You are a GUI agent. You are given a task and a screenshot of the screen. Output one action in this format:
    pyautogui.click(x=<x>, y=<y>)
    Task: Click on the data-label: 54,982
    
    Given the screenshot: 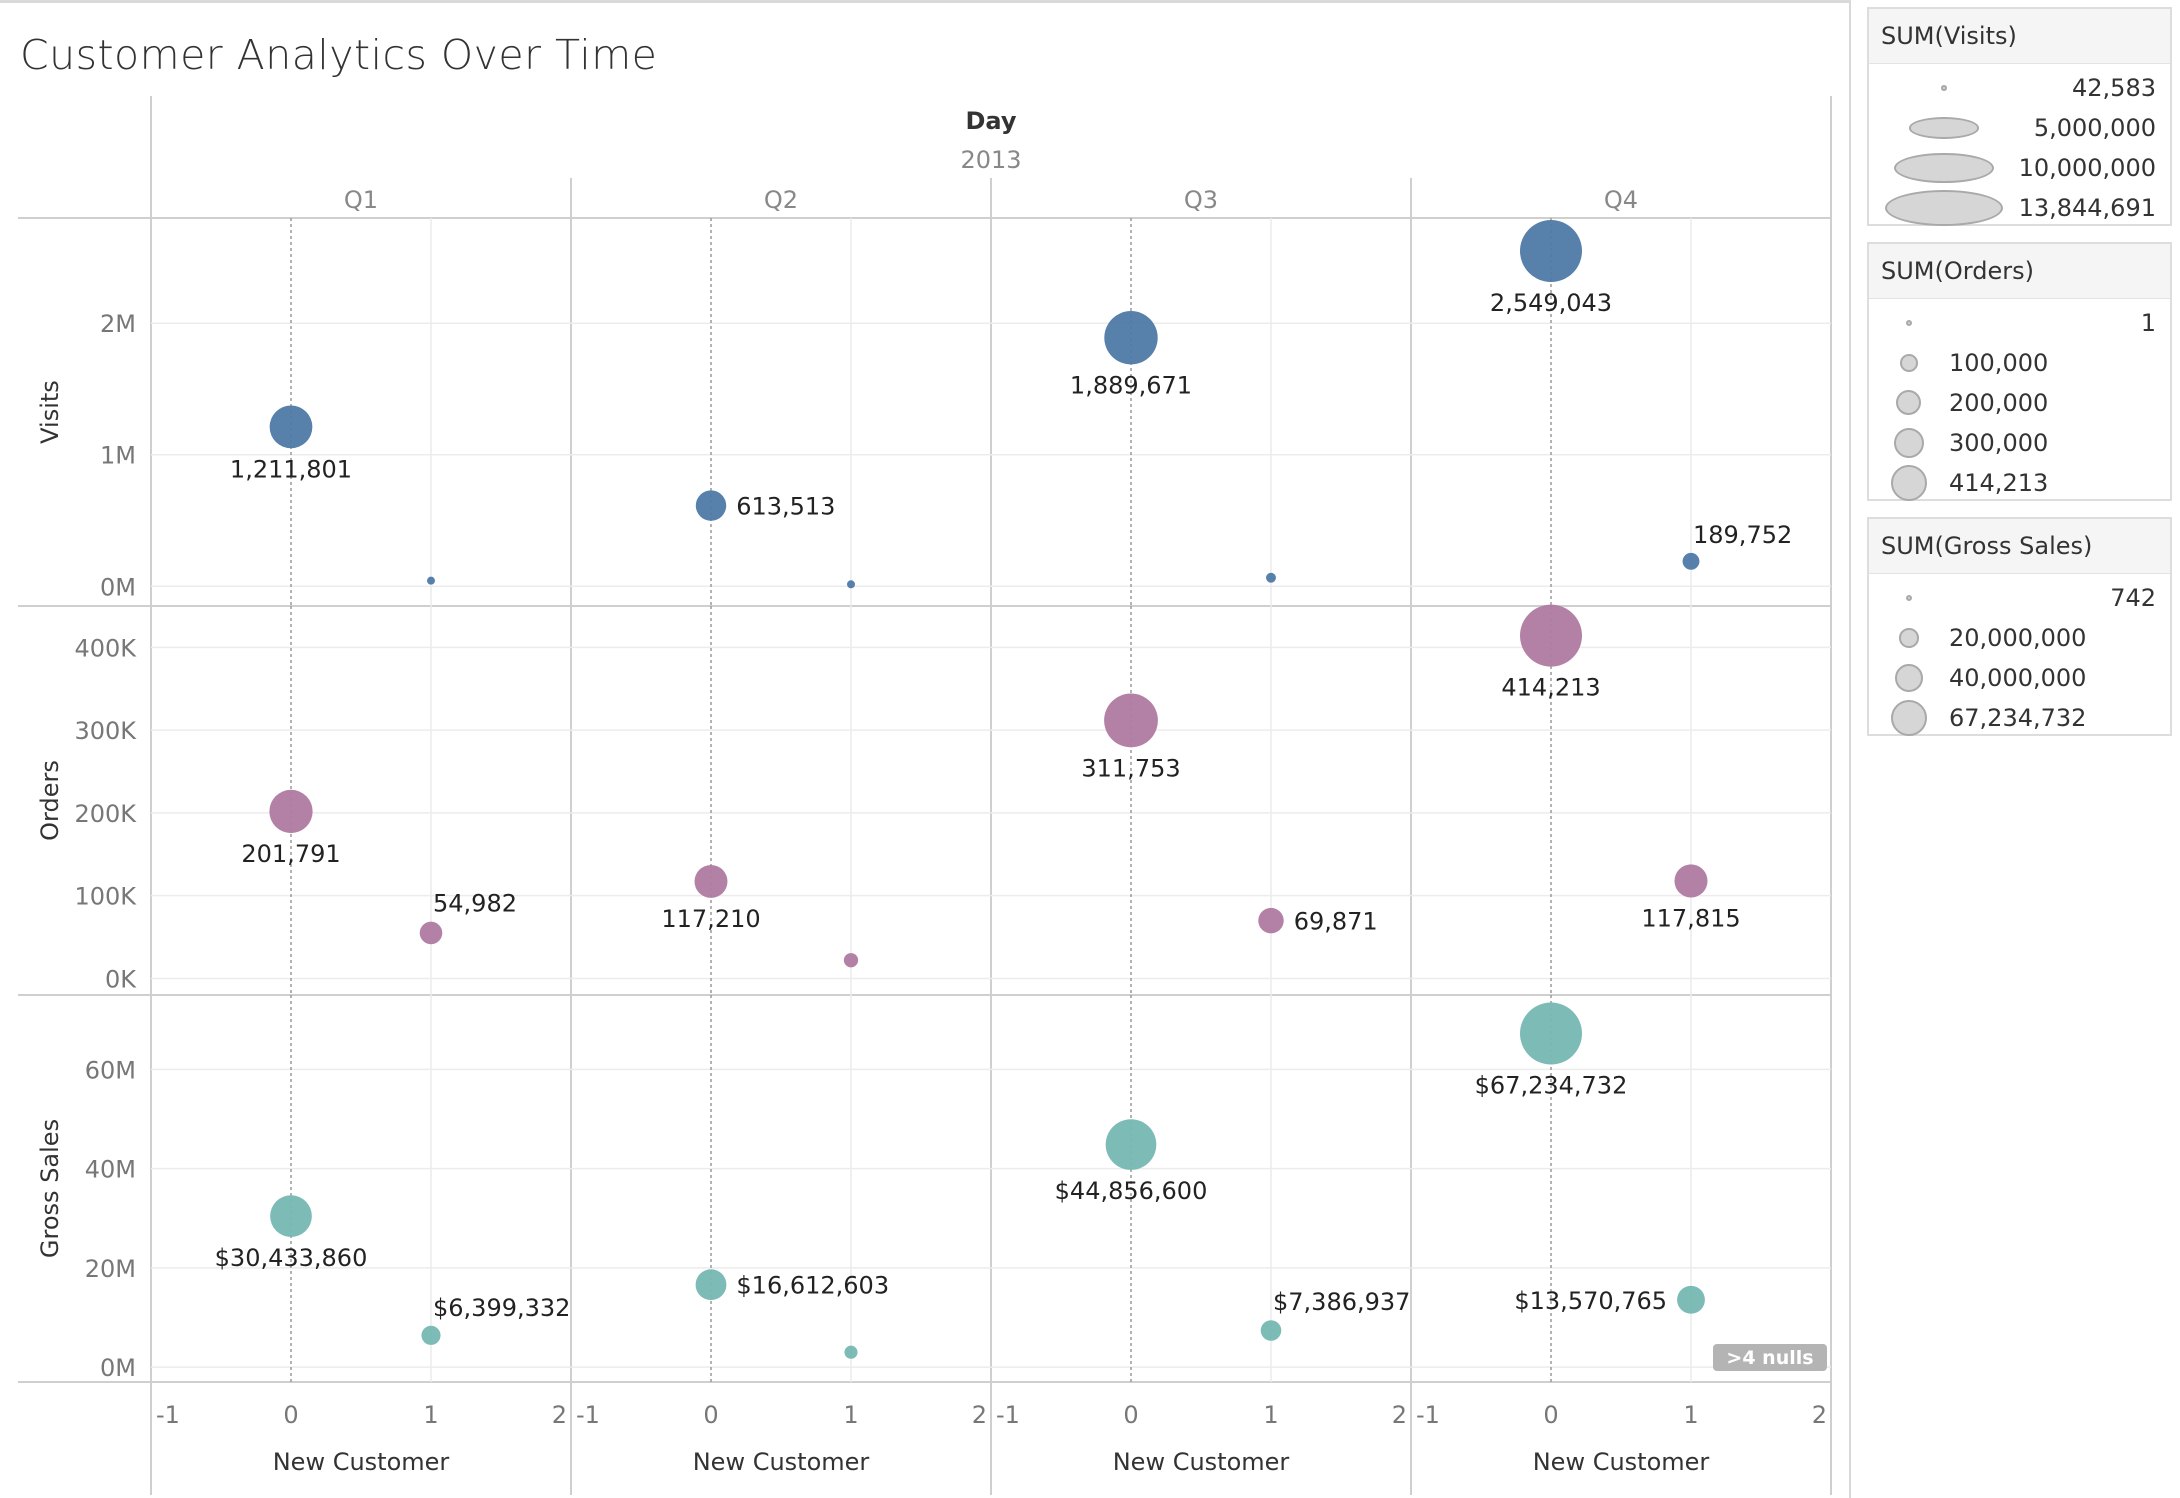 What is the action you would take?
    pyautogui.click(x=475, y=904)
    